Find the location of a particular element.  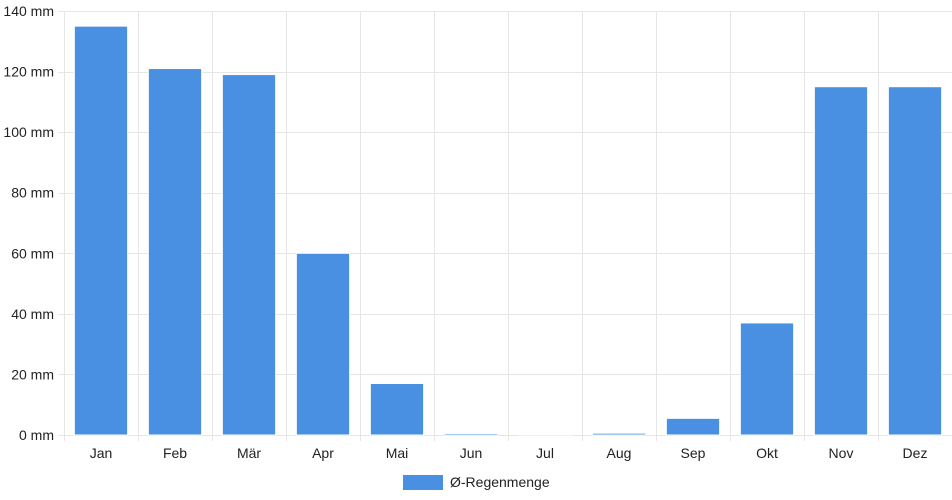

bar-jun is located at coordinates (471, 434).